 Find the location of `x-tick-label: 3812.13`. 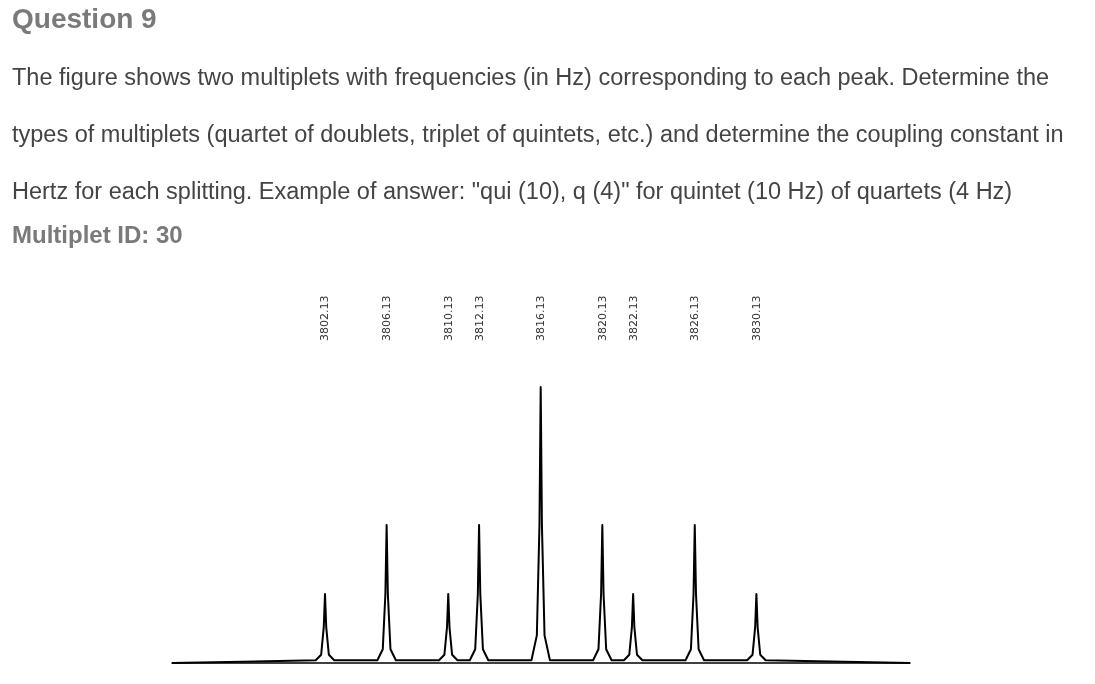

x-tick-label: 3812.13 is located at coordinates (479, 318).